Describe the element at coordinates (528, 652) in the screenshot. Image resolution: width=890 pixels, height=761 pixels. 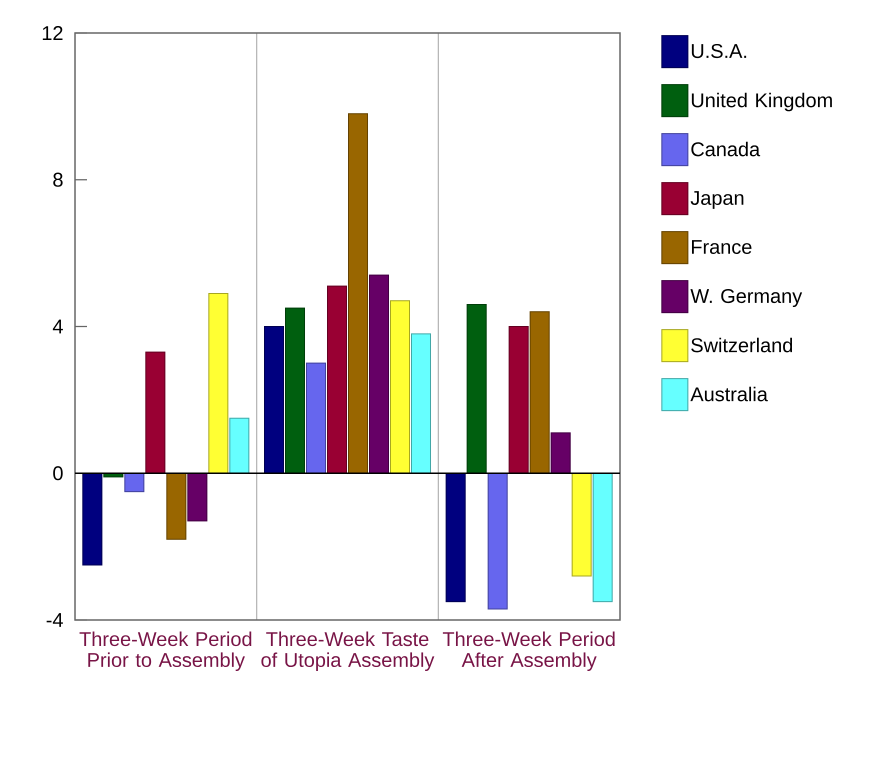
I see `x-tick-label: Three-Week Period After Assembly` at that location.